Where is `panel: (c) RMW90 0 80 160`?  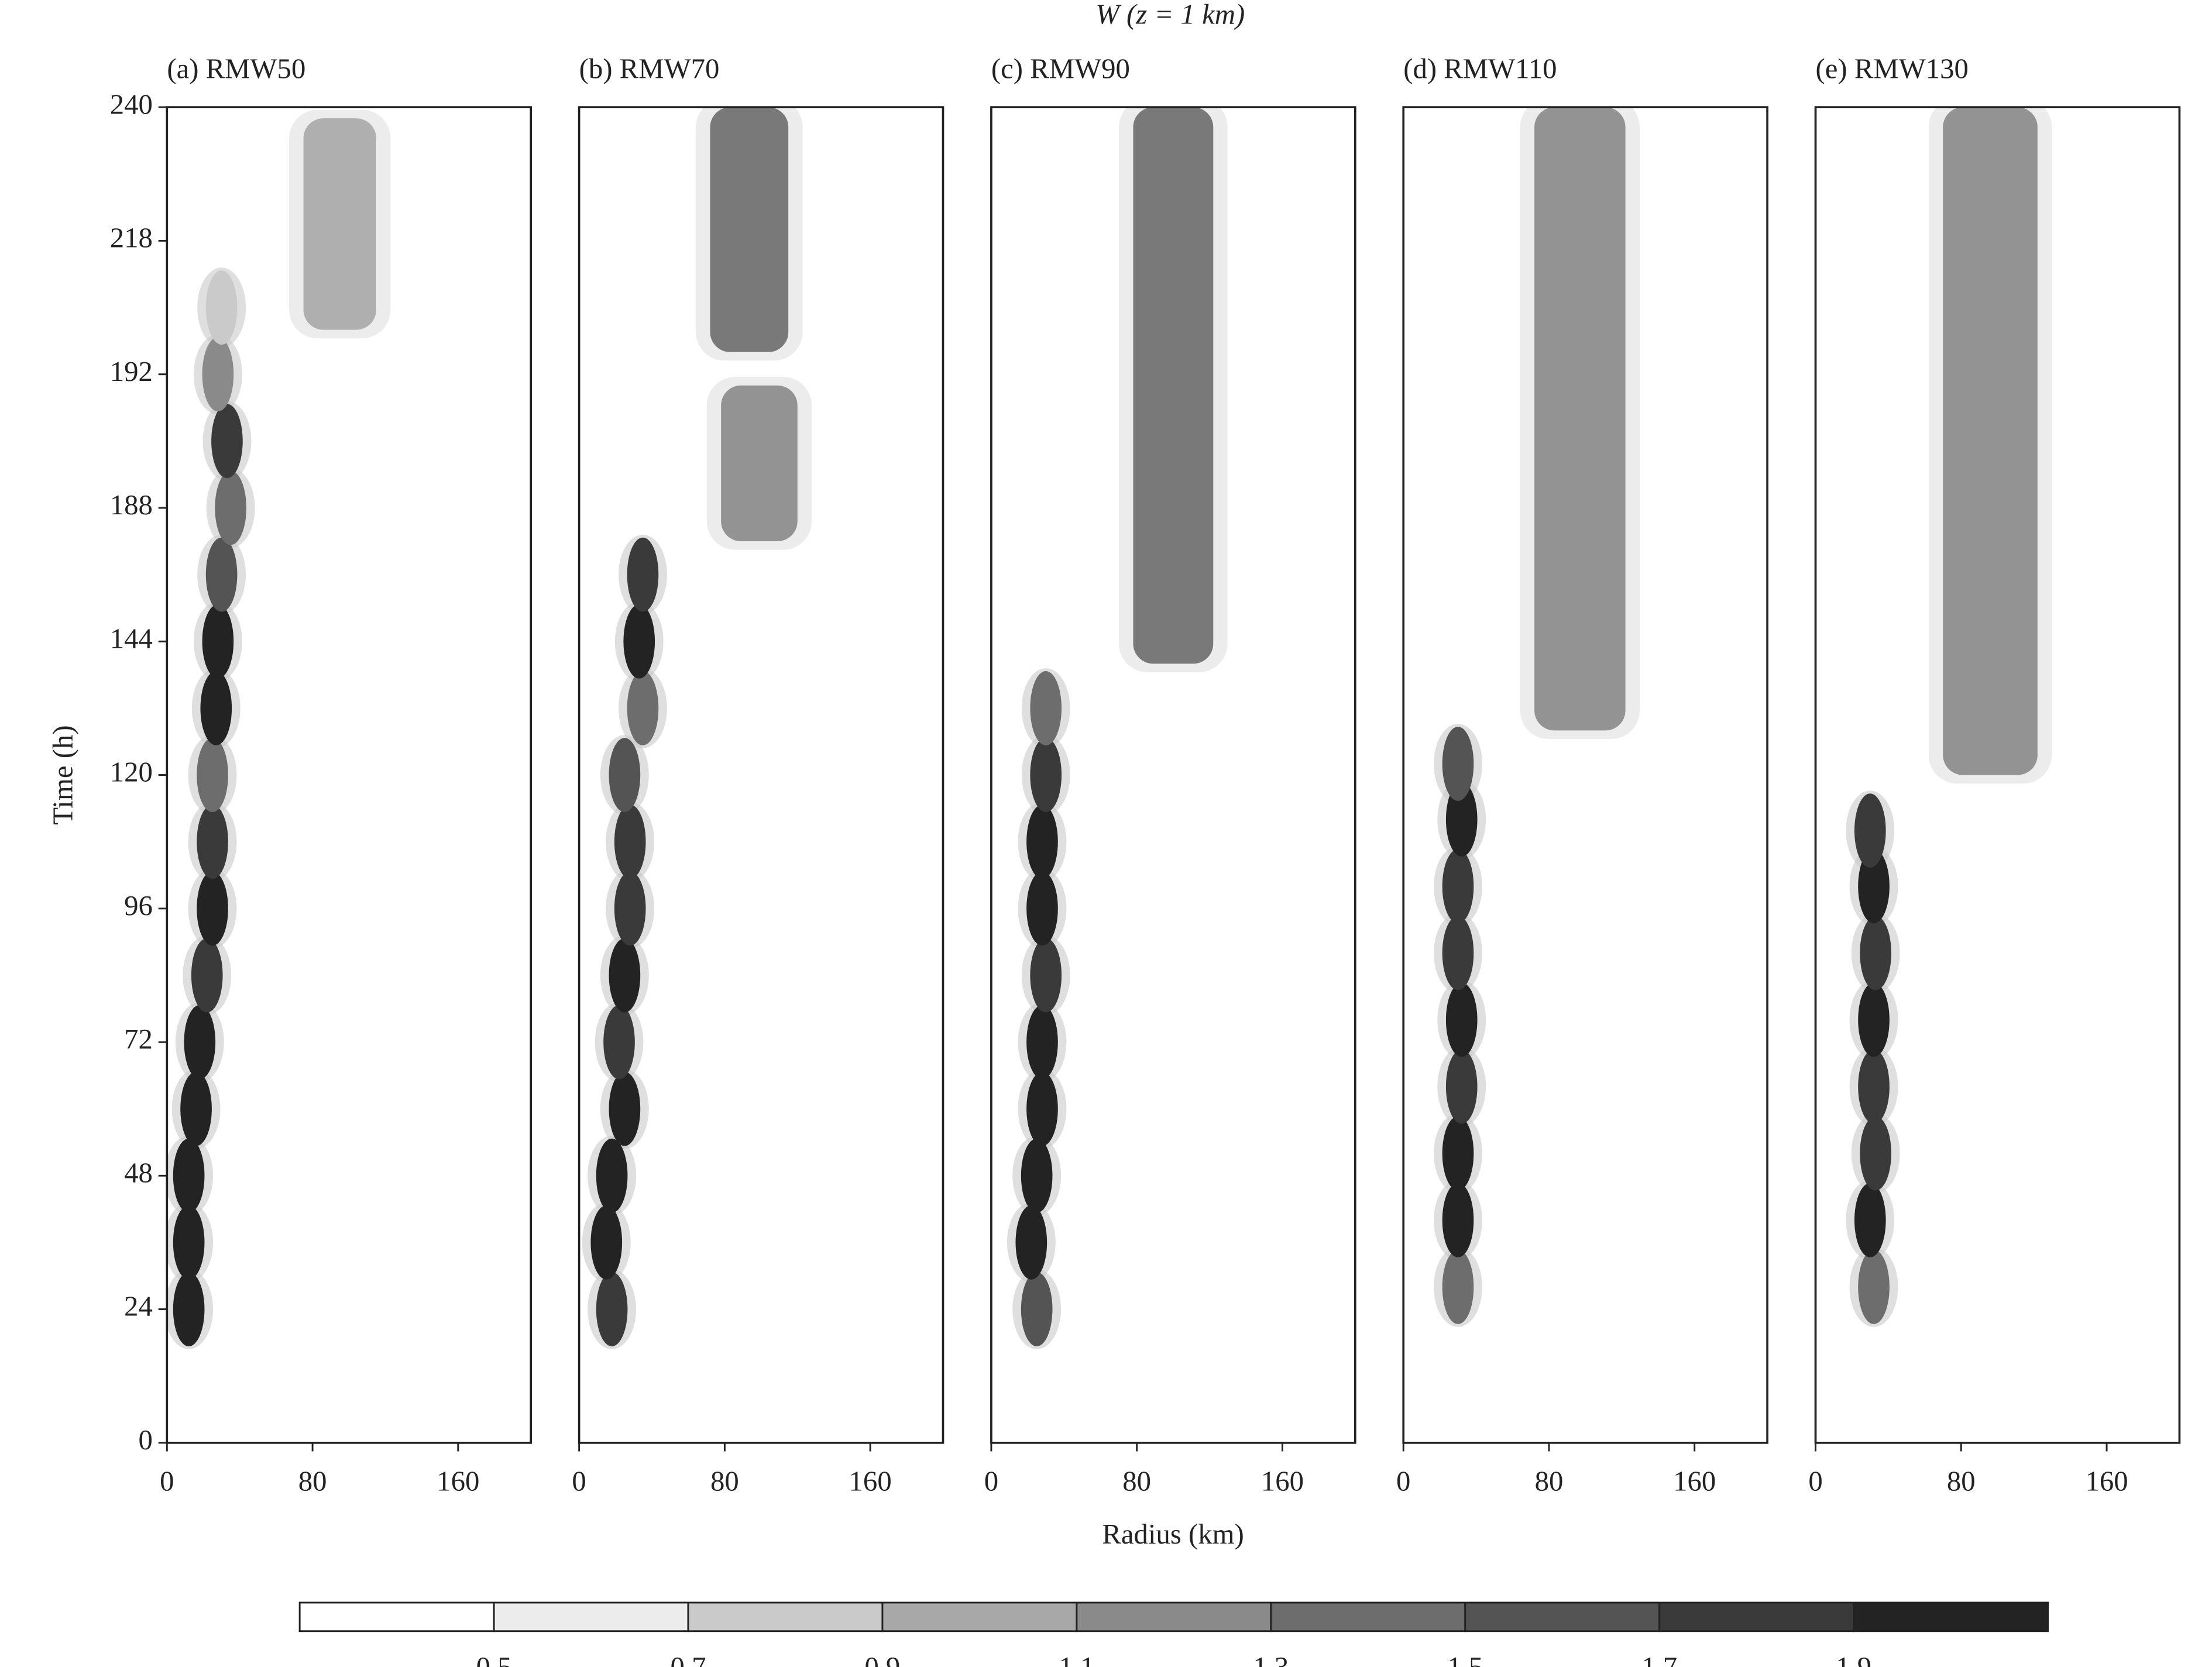
panel: (c) RMW90 0 80 160 is located at coordinates (1170, 775).